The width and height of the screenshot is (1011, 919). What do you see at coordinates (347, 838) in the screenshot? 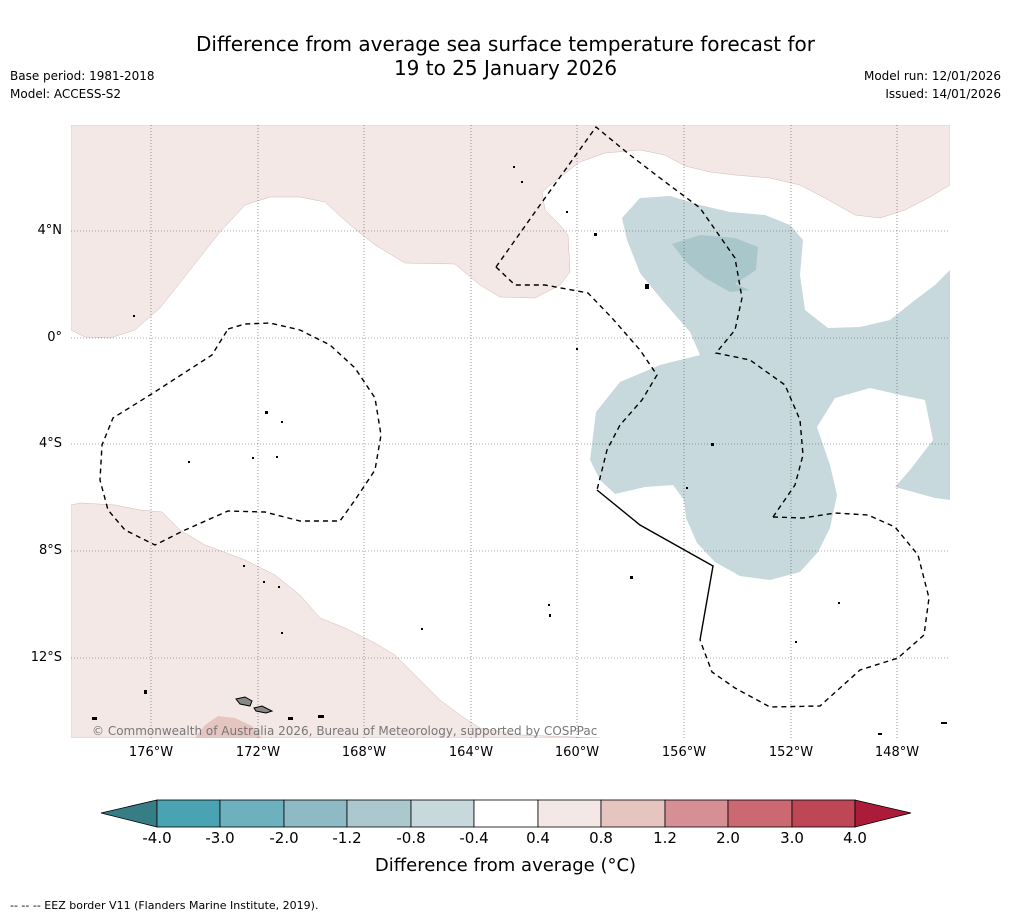
I see `colorbar-label: -1.2` at bounding box center [347, 838].